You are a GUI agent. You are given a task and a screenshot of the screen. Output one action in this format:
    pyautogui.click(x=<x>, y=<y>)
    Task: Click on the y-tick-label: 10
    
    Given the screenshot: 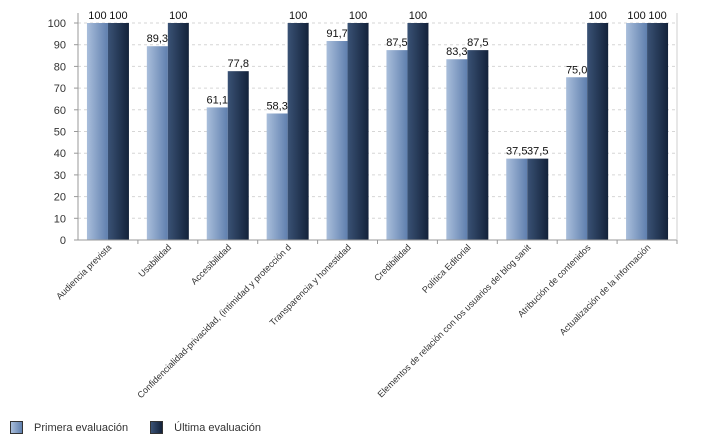 What is the action you would take?
    pyautogui.click(x=60, y=219)
    